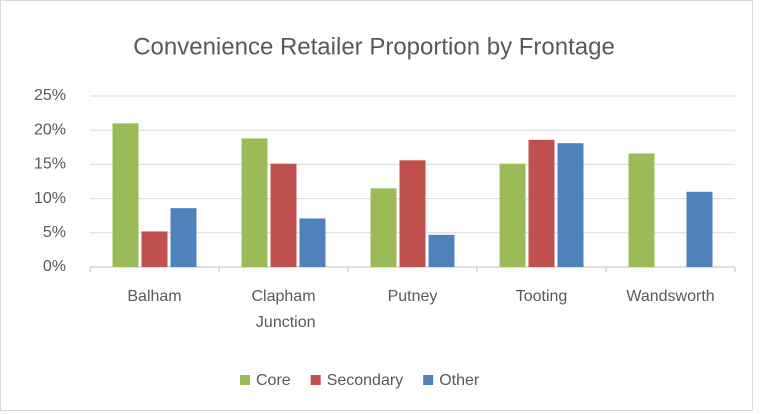  What do you see at coordinates (670, 296) in the screenshot?
I see `x-tick-label: Wandsworth` at bounding box center [670, 296].